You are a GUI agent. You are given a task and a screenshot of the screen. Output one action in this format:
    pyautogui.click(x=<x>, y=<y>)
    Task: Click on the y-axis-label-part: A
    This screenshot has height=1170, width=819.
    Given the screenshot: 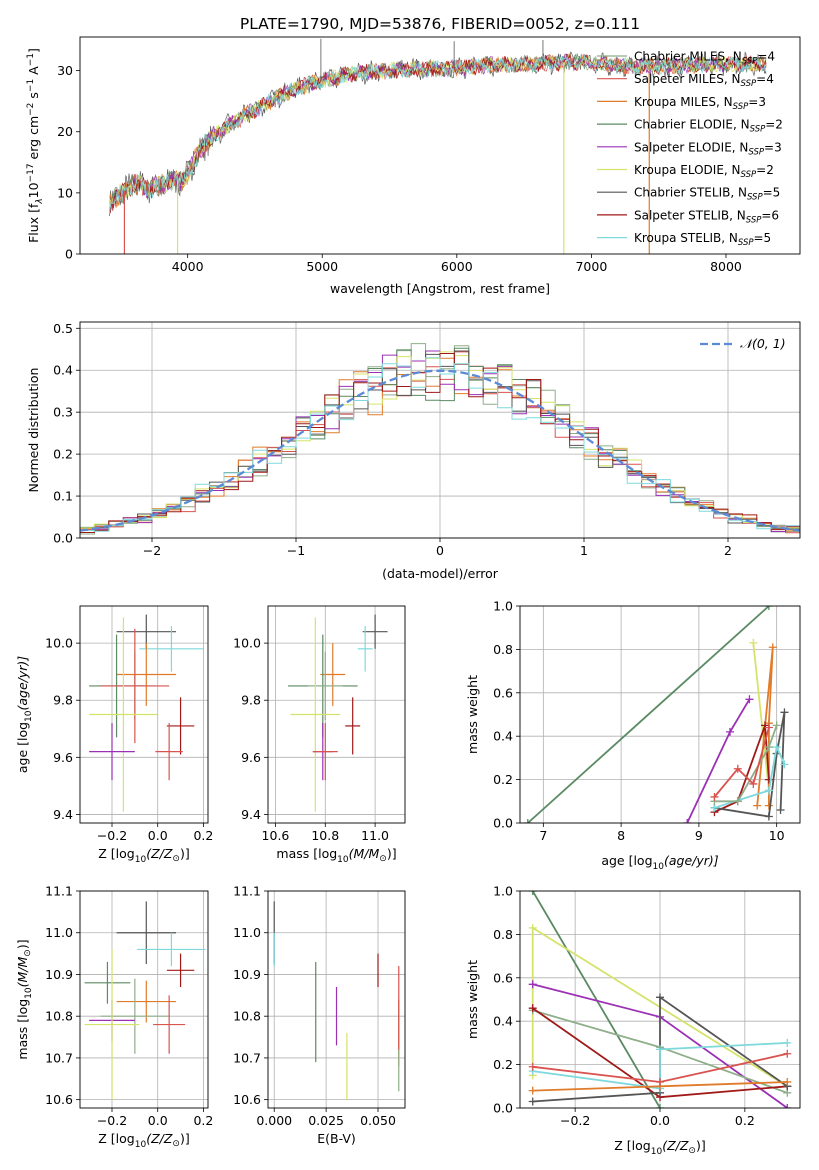 What is the action you would take?
    pyautogui.click(x=33, y=72)
    